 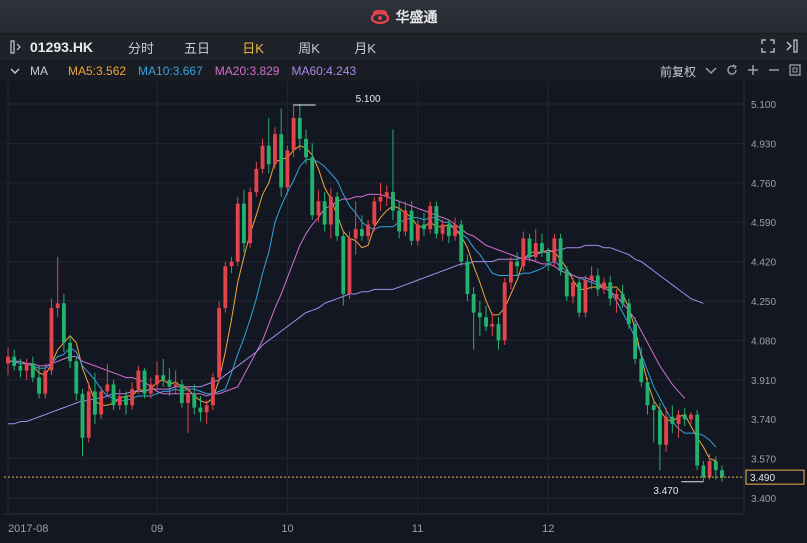 What do you see at coordinates (677, 72) in the screenshot?
I see `price-adjust-select: 前复权` at bounding box center [677, 72].